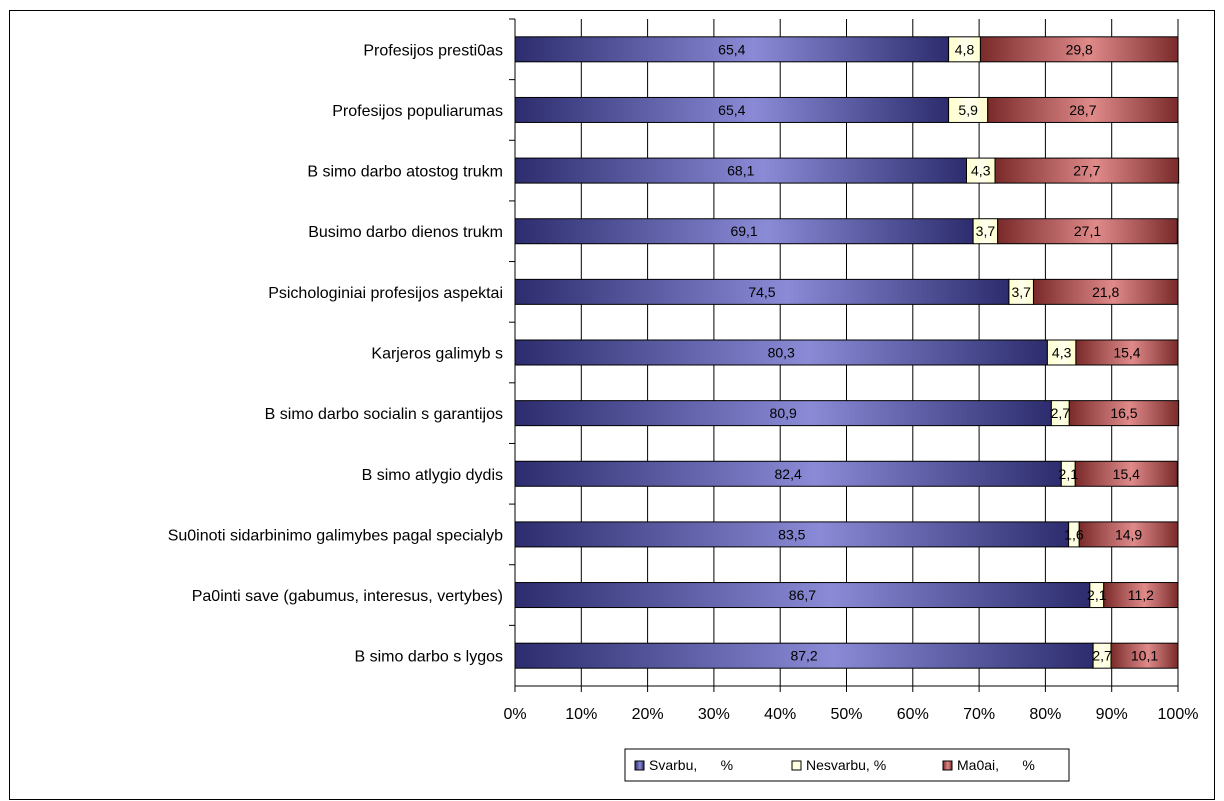  Describe the element at coordinates (433, 50) in the screenshot. I see `category-label: Profesijos presti0as` at that location.